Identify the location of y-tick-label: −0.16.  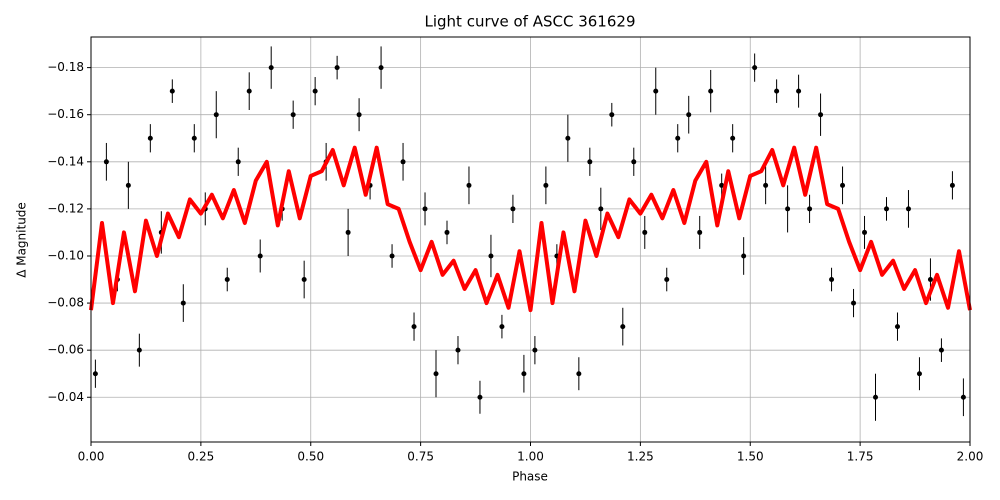
(65, 114).